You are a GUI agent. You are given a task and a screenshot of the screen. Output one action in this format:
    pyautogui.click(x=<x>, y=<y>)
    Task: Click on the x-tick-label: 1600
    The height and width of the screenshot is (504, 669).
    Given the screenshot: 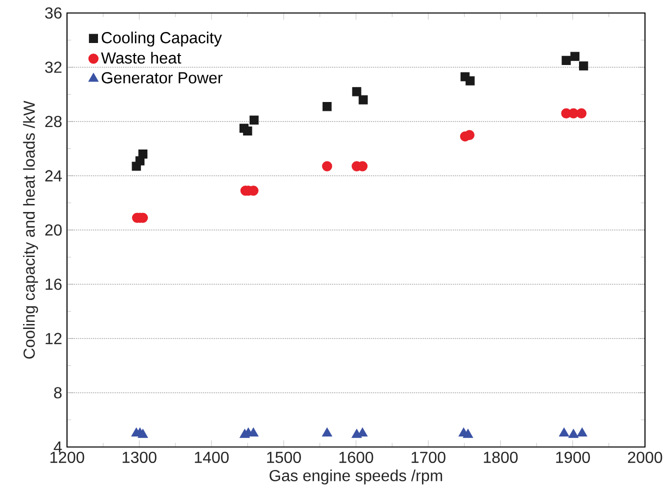 What is the action you would take?
    pyautogui.click(x=356, y=458)
    